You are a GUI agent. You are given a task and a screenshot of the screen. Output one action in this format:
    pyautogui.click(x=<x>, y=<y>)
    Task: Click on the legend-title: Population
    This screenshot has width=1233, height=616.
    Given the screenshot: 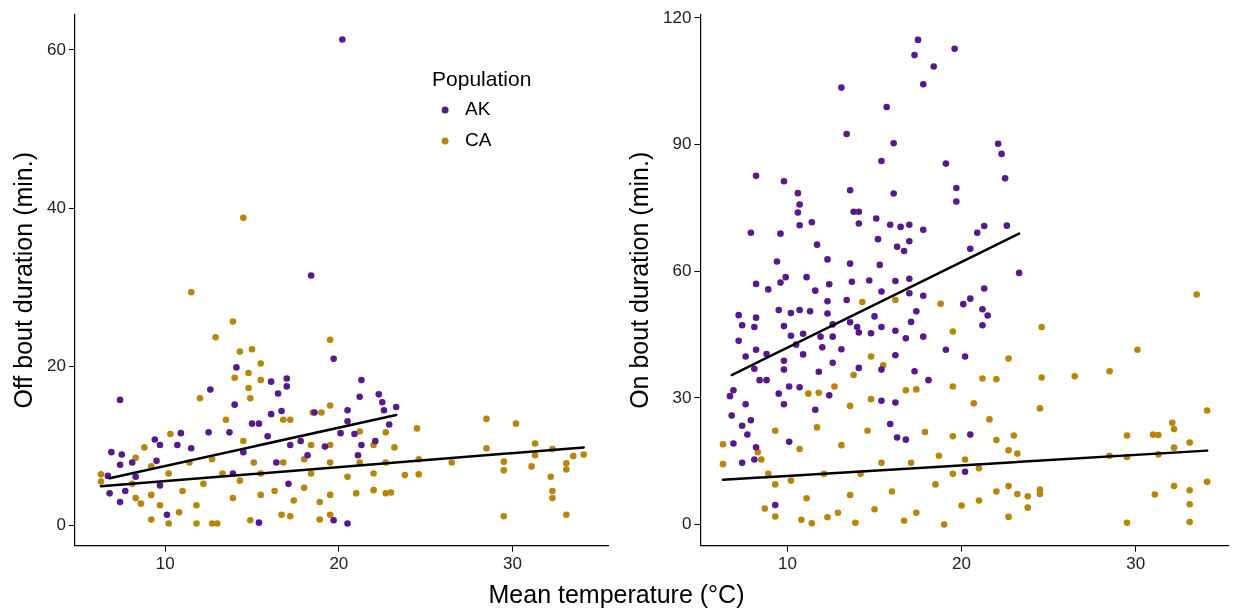 What is the action you would take?
    pyautogui.click(x=482, y=78)
    